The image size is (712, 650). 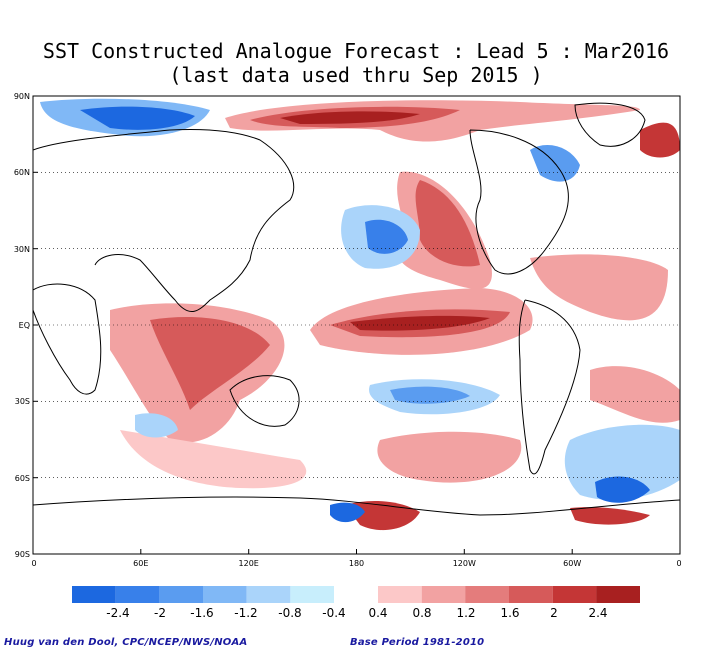 I want to click on warm-anomaly-ross-sea, so click(x=382, y=515).